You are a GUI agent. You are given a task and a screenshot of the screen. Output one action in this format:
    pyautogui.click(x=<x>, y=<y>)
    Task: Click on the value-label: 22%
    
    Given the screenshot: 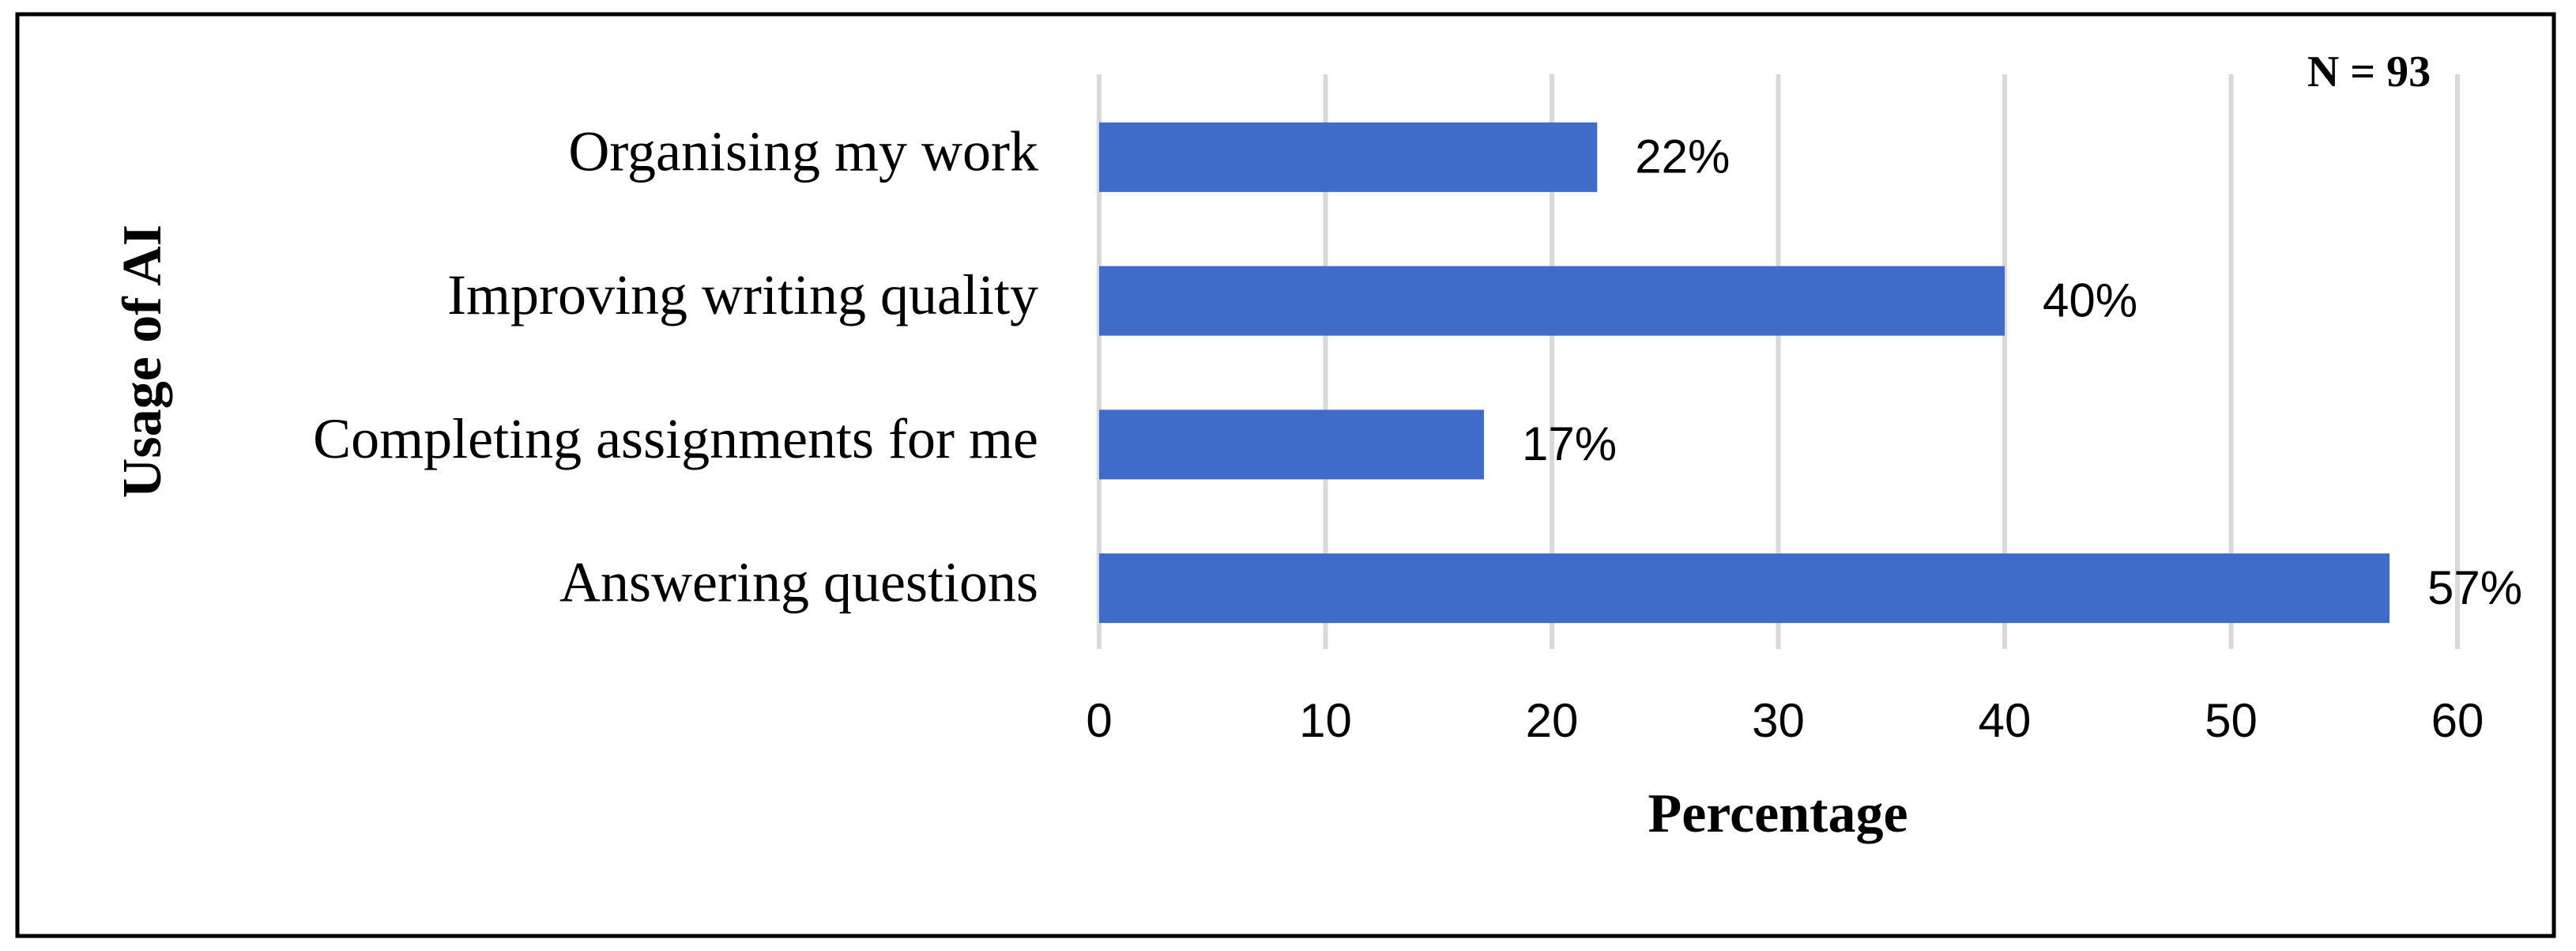 What is the action you would take?
    pyautogui.click(x=1682, y=156)
    